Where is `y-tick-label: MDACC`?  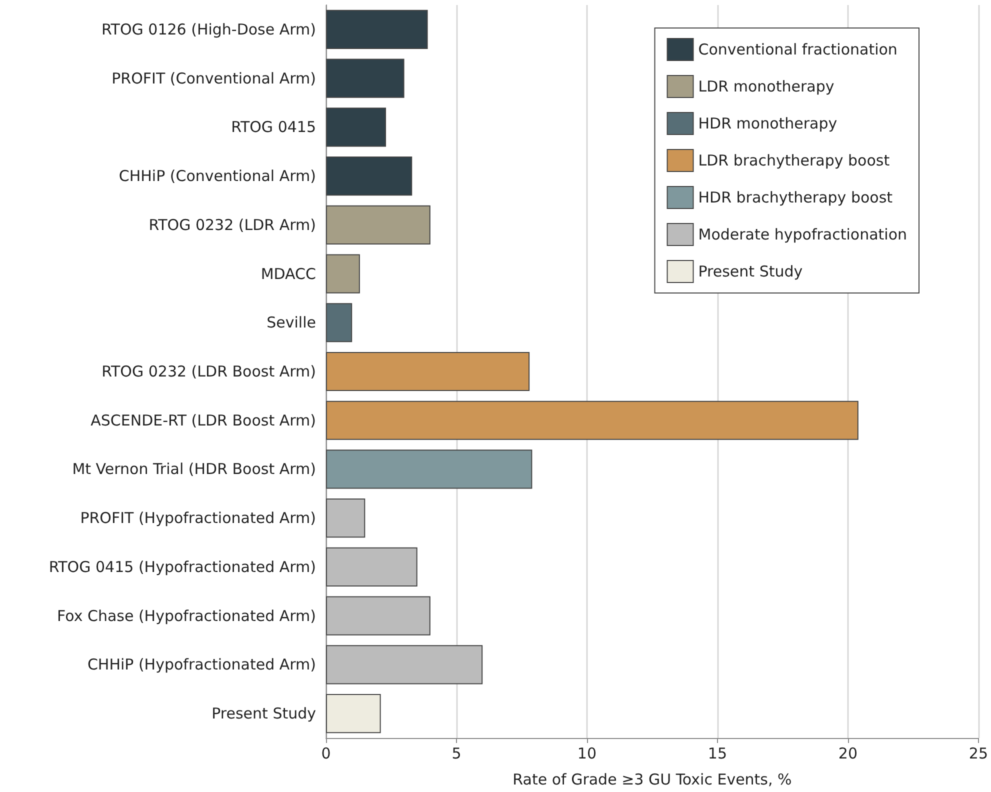
y-tick-label: MDACC is located at coordinates (288, 273).